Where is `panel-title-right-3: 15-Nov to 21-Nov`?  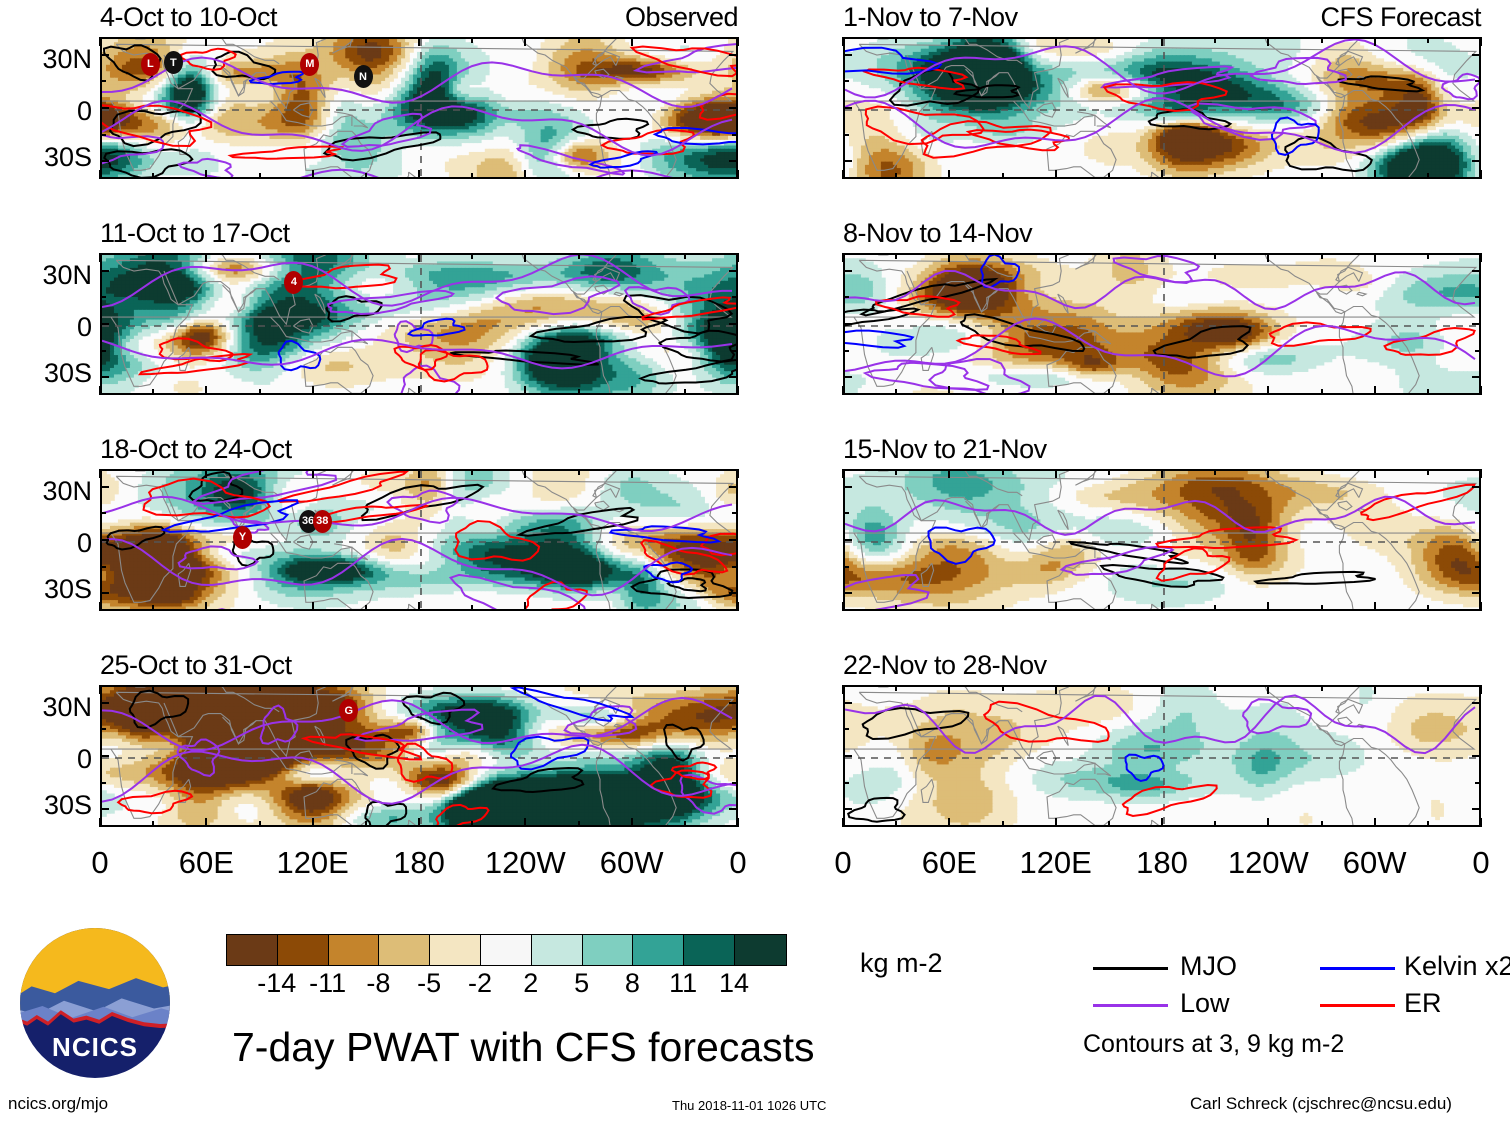
panel-title-right-3: 15-Nov to 21-Nov is located at coordinates (945, 449).